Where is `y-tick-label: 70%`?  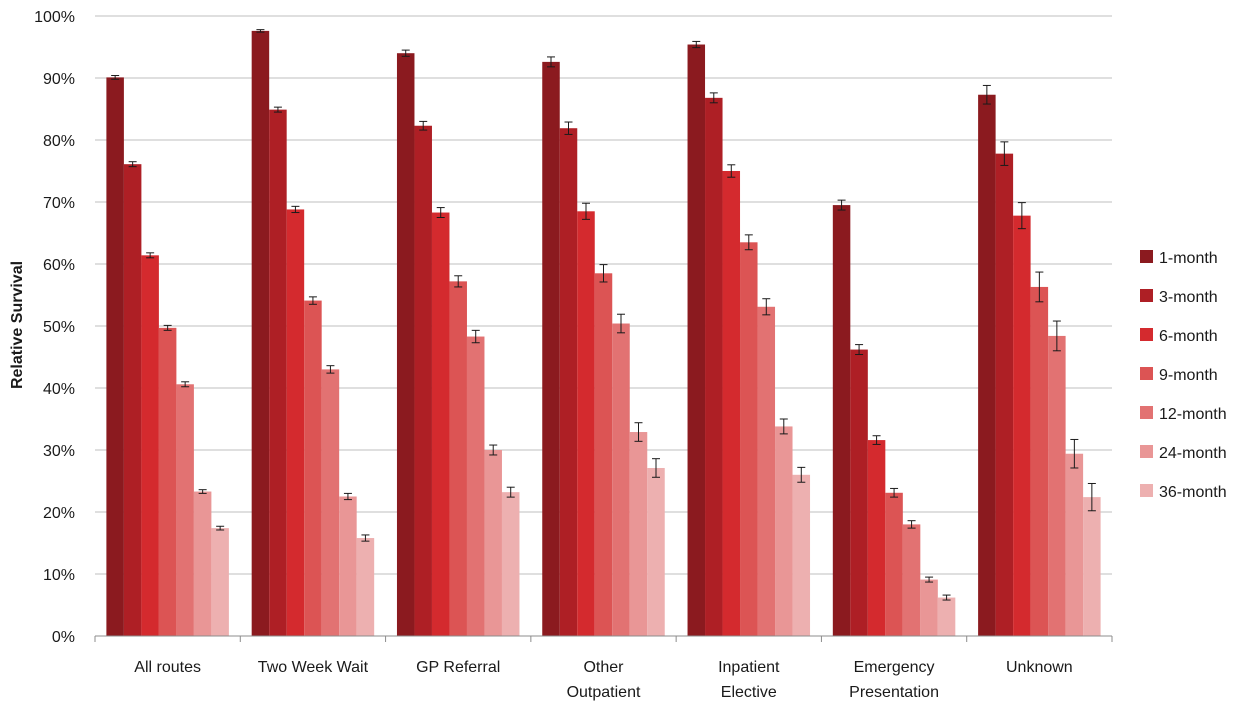
y-tick-label: 70% is located at coordinates (59, 203).